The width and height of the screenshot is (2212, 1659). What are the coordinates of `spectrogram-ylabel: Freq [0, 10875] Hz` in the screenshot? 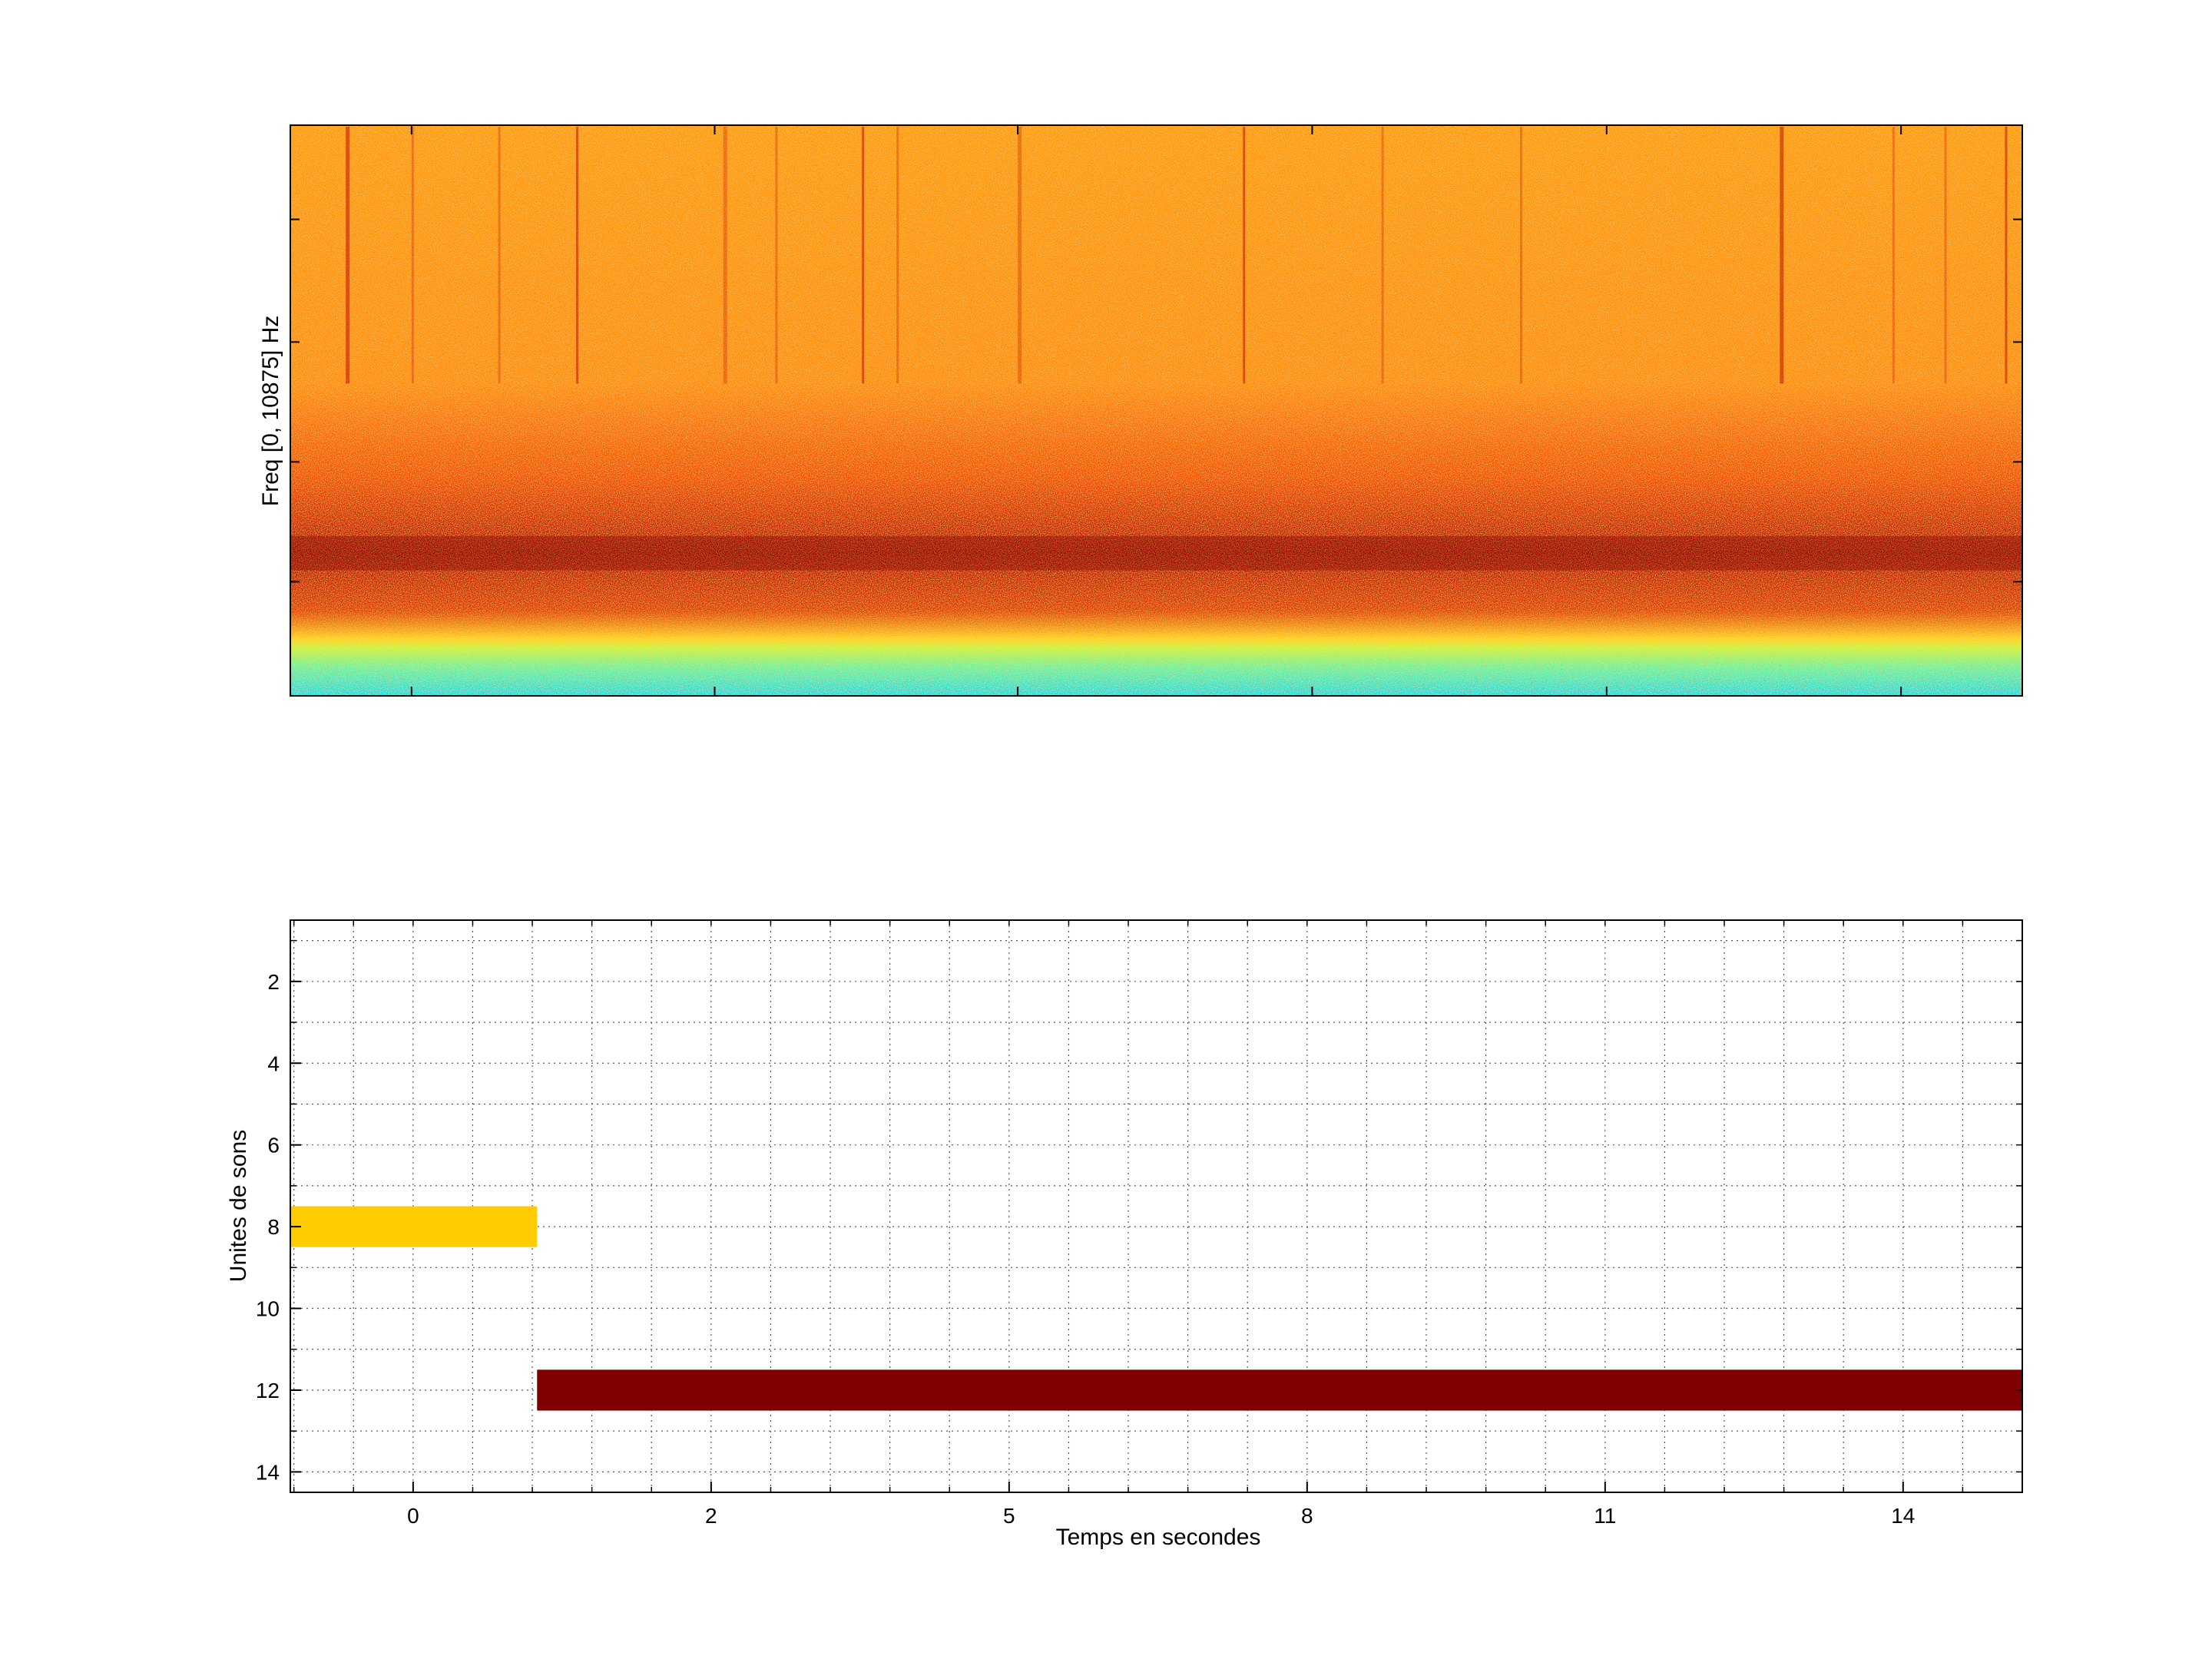 It's located at (270, 411).